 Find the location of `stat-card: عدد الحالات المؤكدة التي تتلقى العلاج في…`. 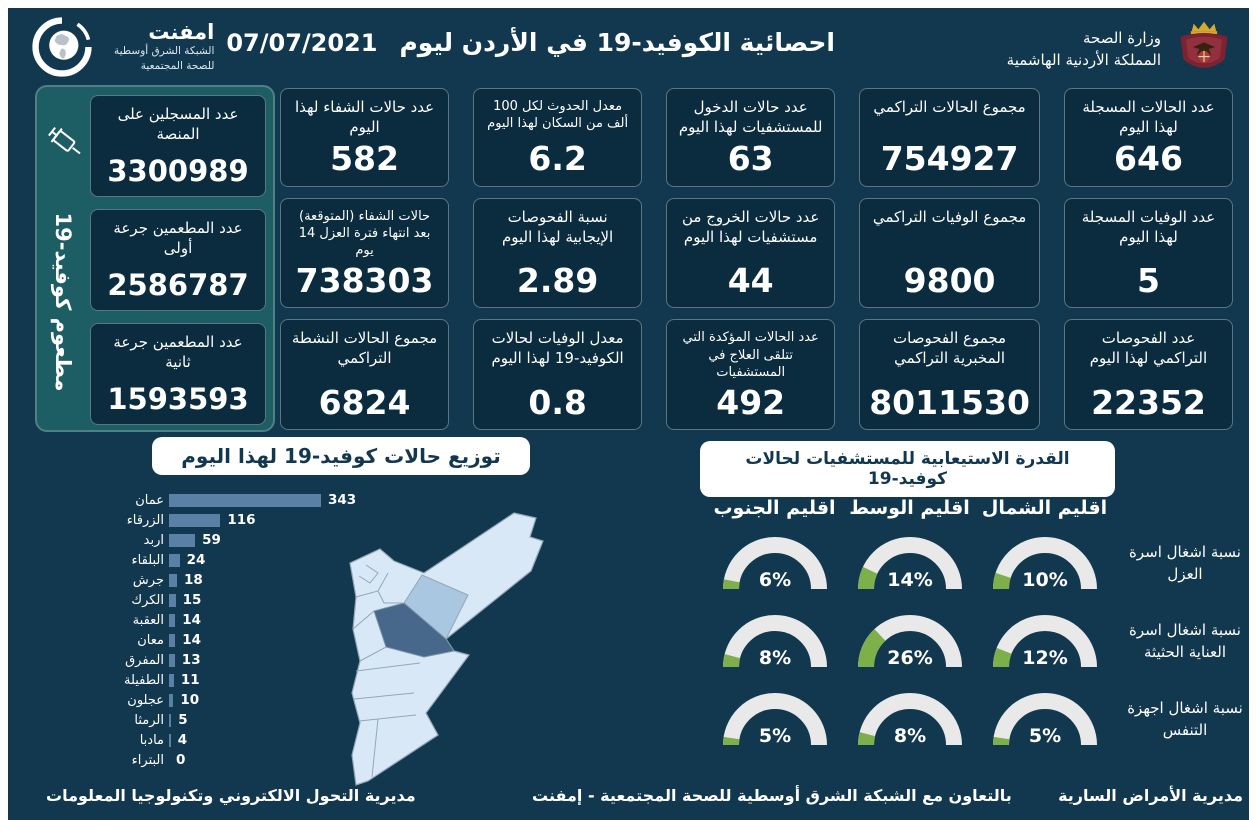

stat-card: عدد الحالات المؤكدة التي تتلقى العلاج في… is located at coordinates (751, 374).